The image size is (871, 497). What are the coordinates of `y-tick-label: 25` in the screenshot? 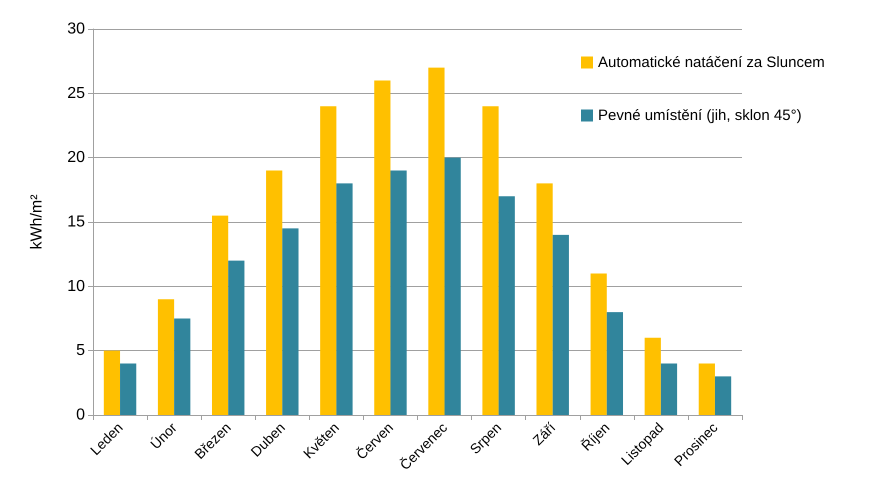 It's located at (76, 93).